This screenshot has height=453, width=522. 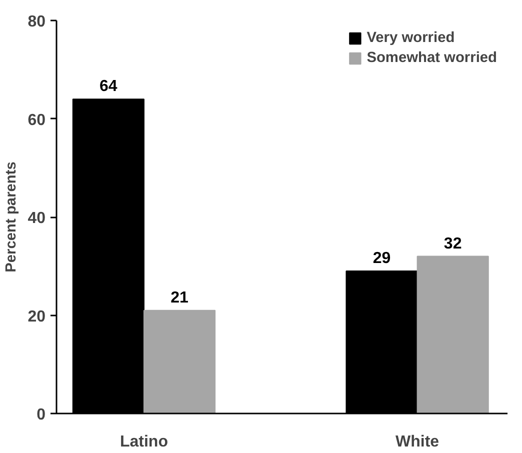 I want to click on legend-label: Very worried, so click(x=410, y=38).